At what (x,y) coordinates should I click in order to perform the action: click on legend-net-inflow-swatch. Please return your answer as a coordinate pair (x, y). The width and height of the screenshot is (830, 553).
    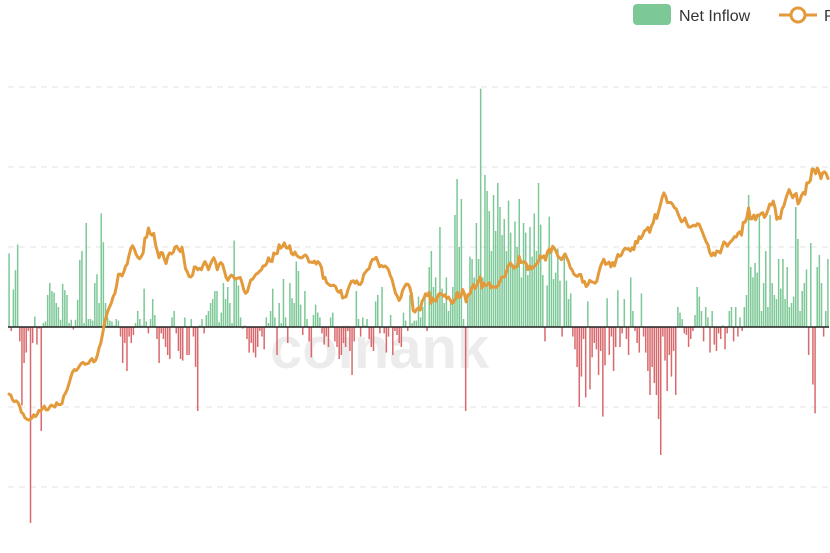
    Looking at the image, I should click on (652, 14).